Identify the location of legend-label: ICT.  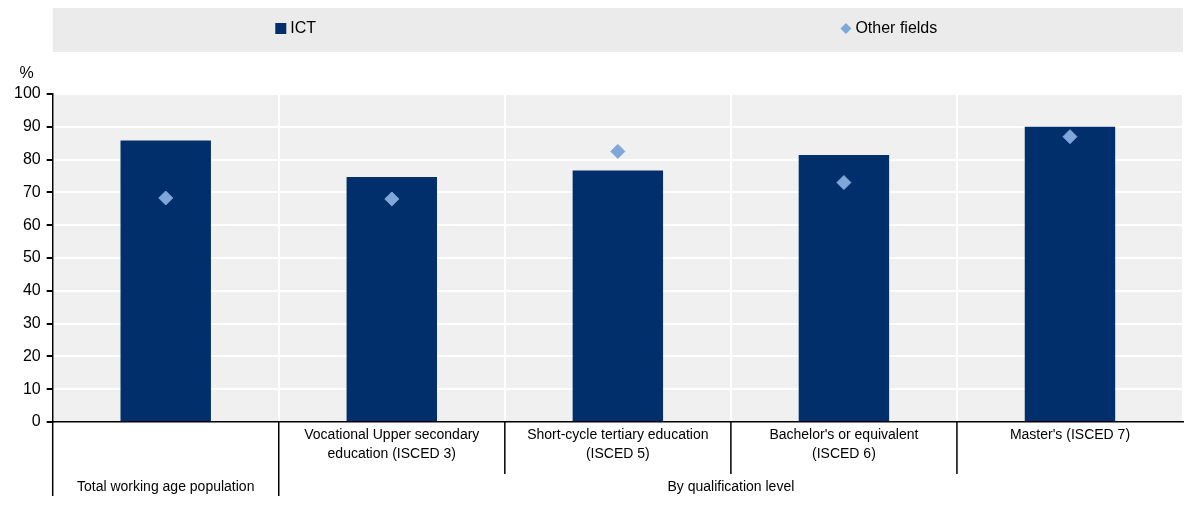
(303, 28).